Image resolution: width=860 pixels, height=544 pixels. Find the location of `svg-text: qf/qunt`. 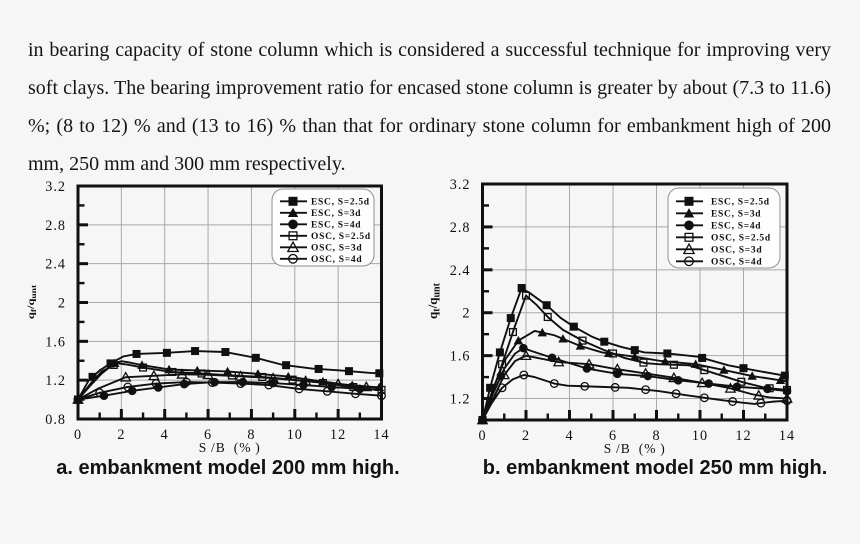

svg-text: qf/qunt is located at coordinates (32, 302).